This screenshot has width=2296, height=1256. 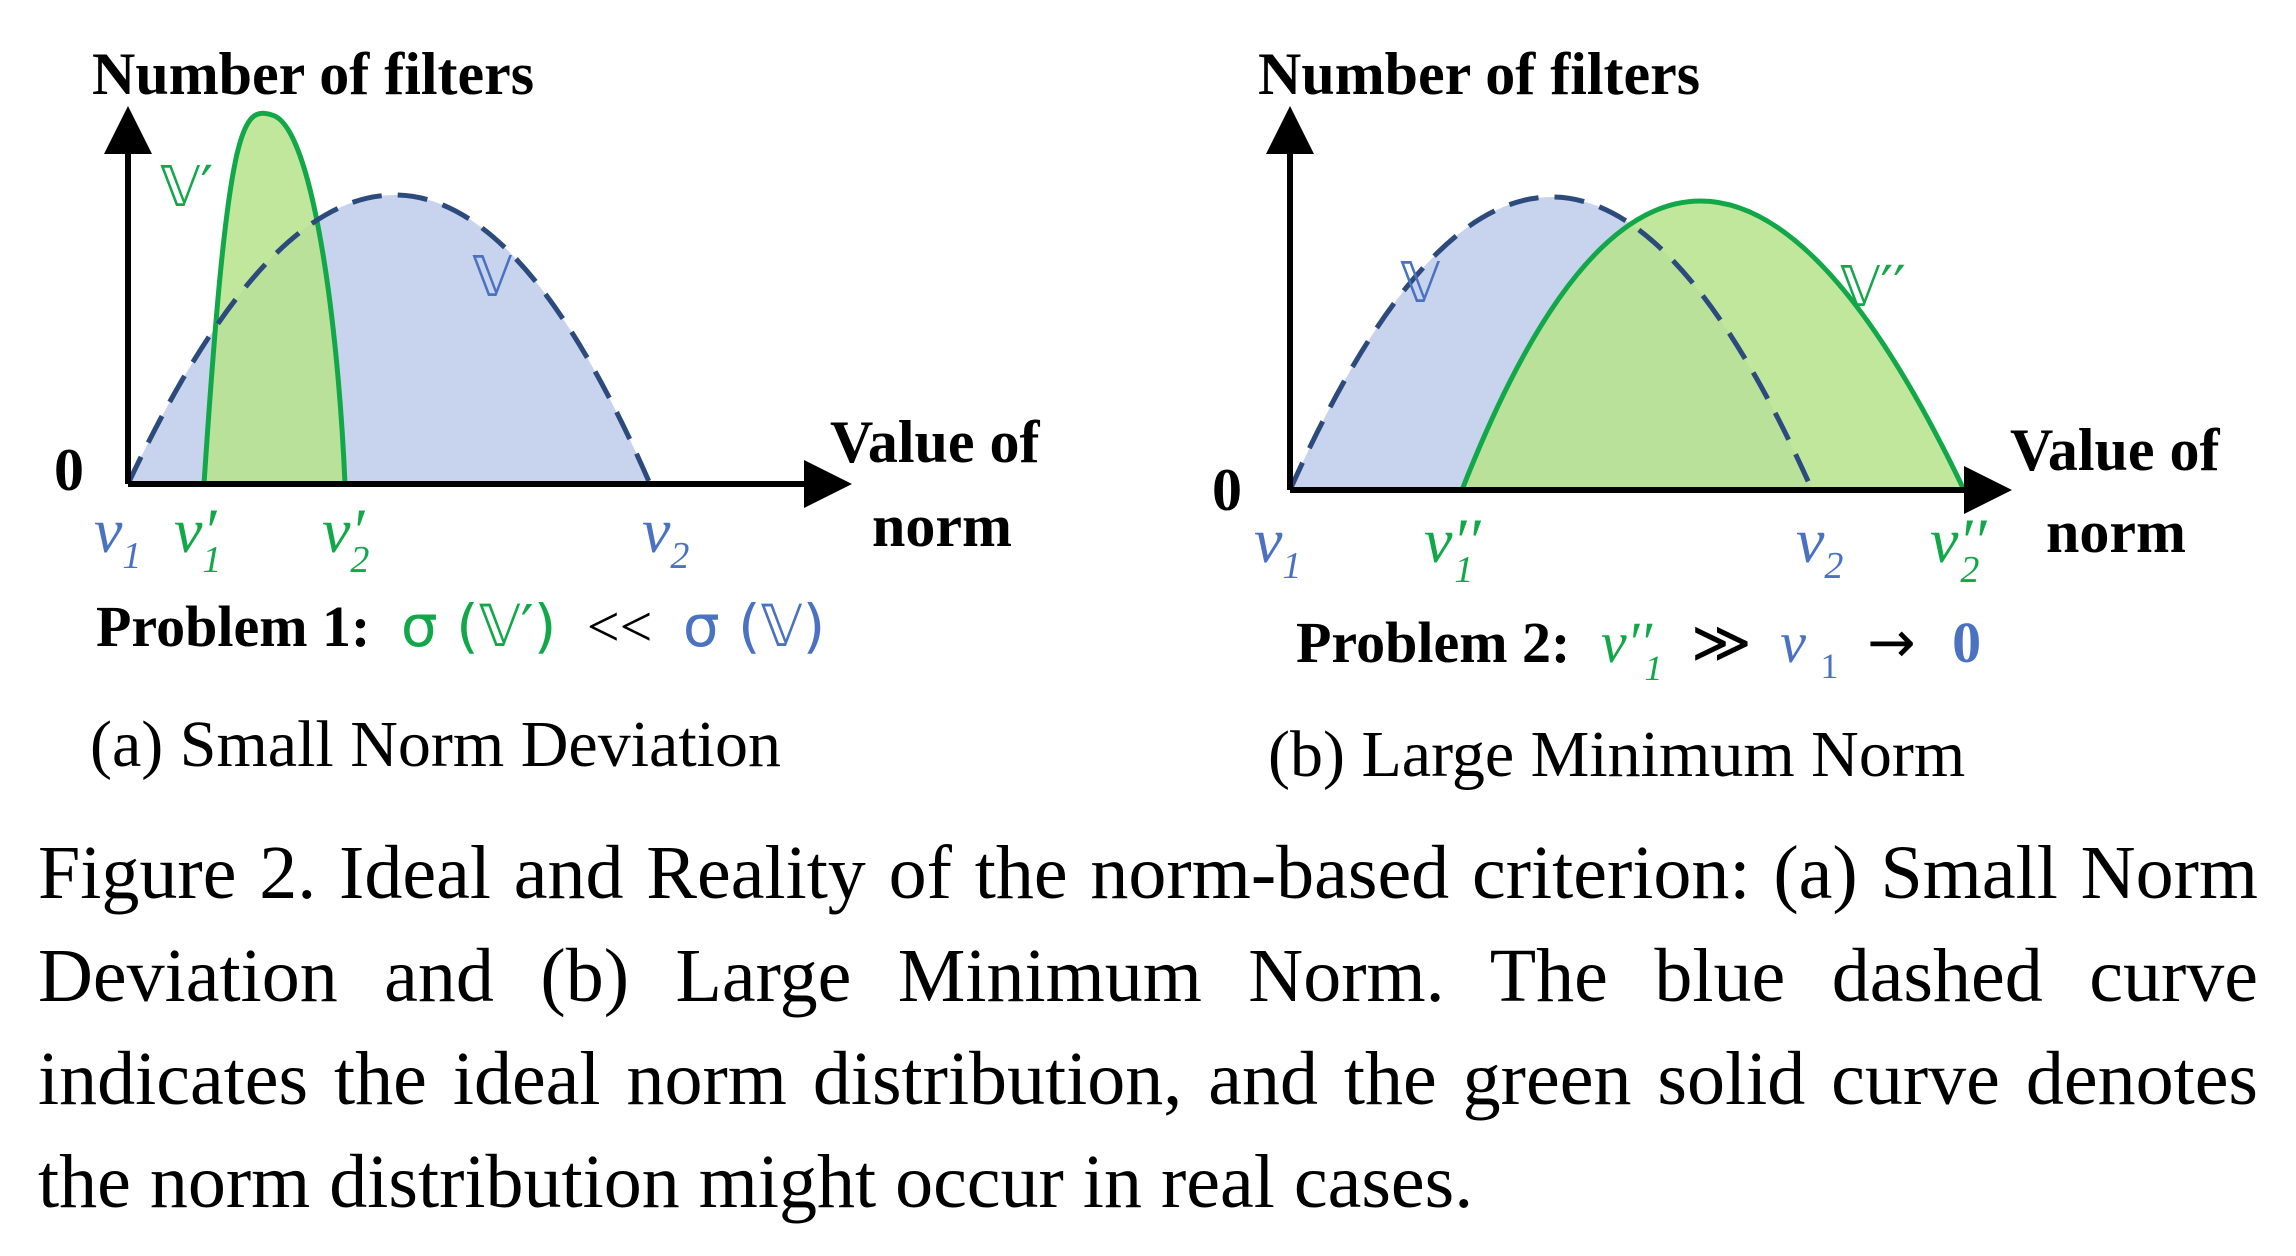 I want to click on tick-v1-prime-a: v′1, so click(x=197, y=538).